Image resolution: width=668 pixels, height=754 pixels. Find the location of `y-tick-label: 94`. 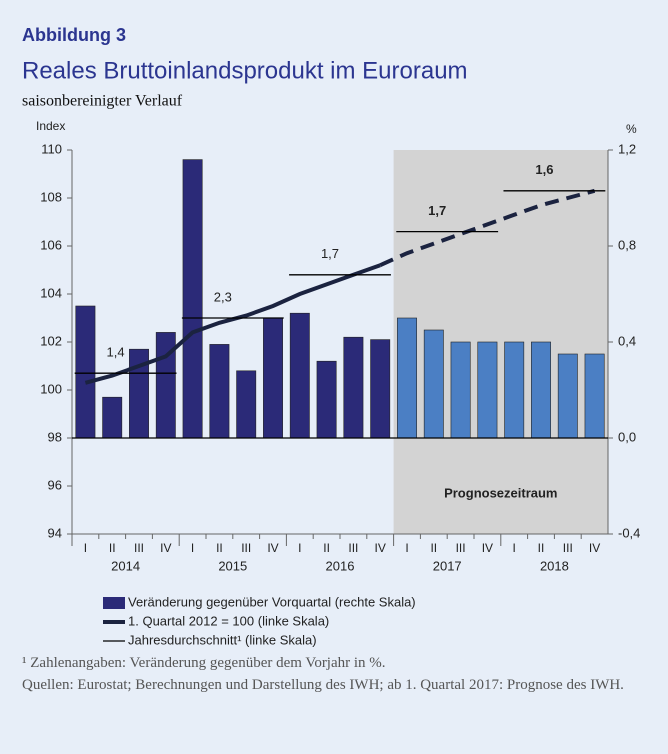

y-tick-label: 94 is located at coordinates (55, 532).